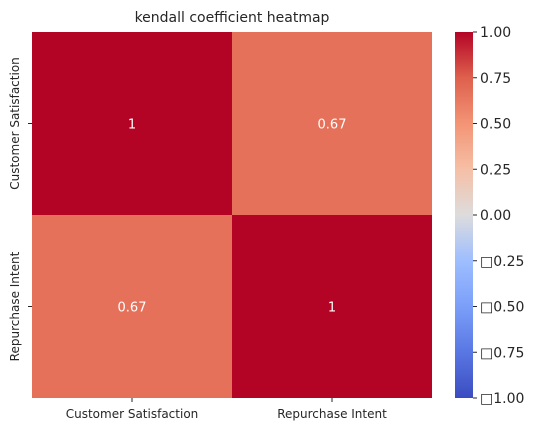 The height and width of the screenshot is (434, 540). I want to click on colorbar-tick-label: □0.50, so click(502, 308).